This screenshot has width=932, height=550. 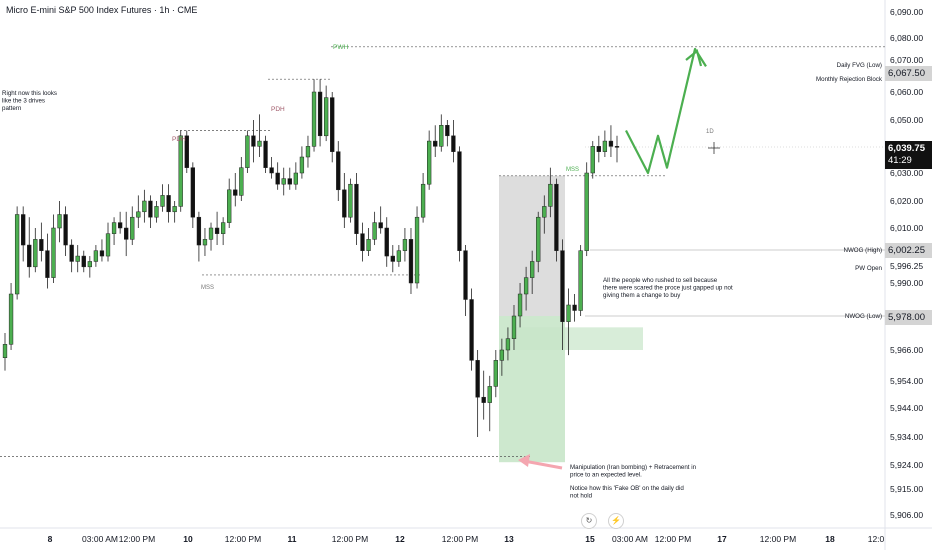 I want to click on three-drives-note: Right now this looks, so click(x=29, y=93).